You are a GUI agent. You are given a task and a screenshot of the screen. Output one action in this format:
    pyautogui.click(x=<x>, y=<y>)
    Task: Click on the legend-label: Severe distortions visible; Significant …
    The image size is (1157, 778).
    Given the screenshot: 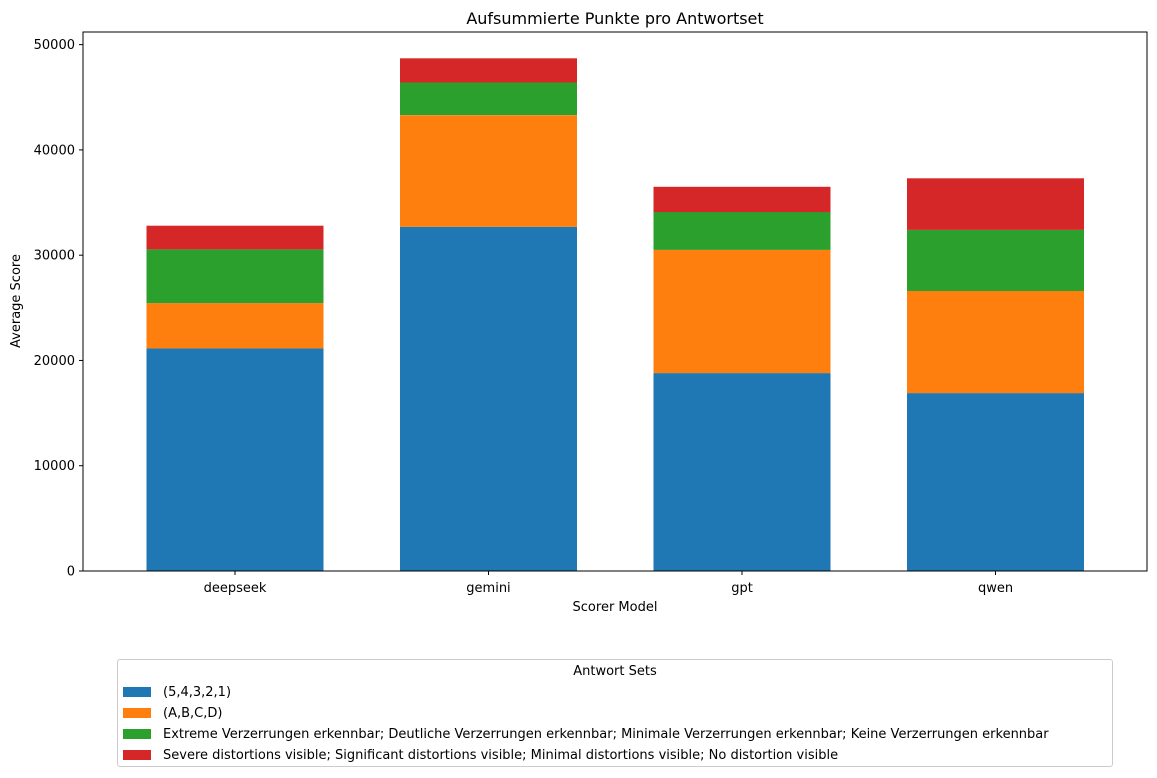 What is the action you would take?
    pyautogui.click(x=501, y=755)
    